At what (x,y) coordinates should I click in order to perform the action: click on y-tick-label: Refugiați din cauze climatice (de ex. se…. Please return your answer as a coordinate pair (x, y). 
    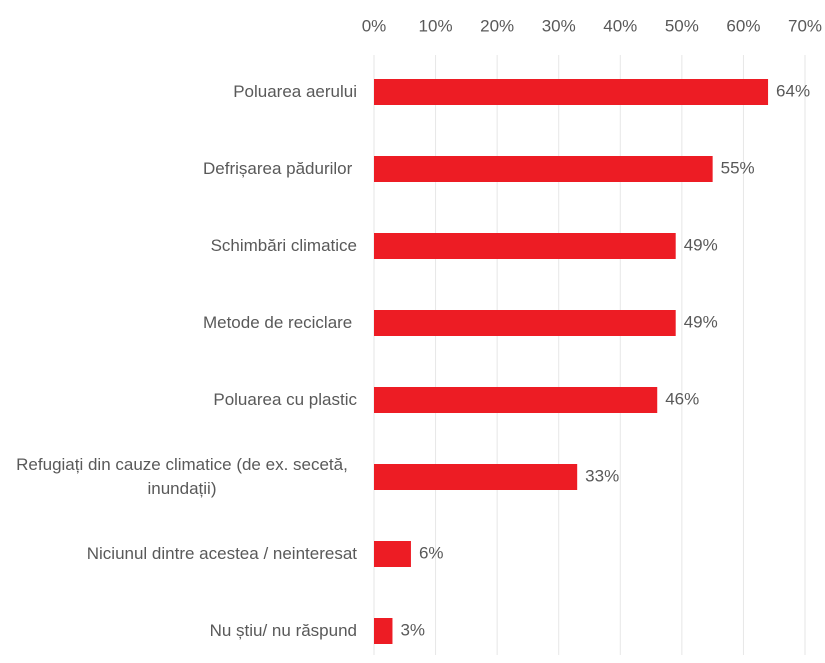
    Looking at the image, I should click on (184, 476).